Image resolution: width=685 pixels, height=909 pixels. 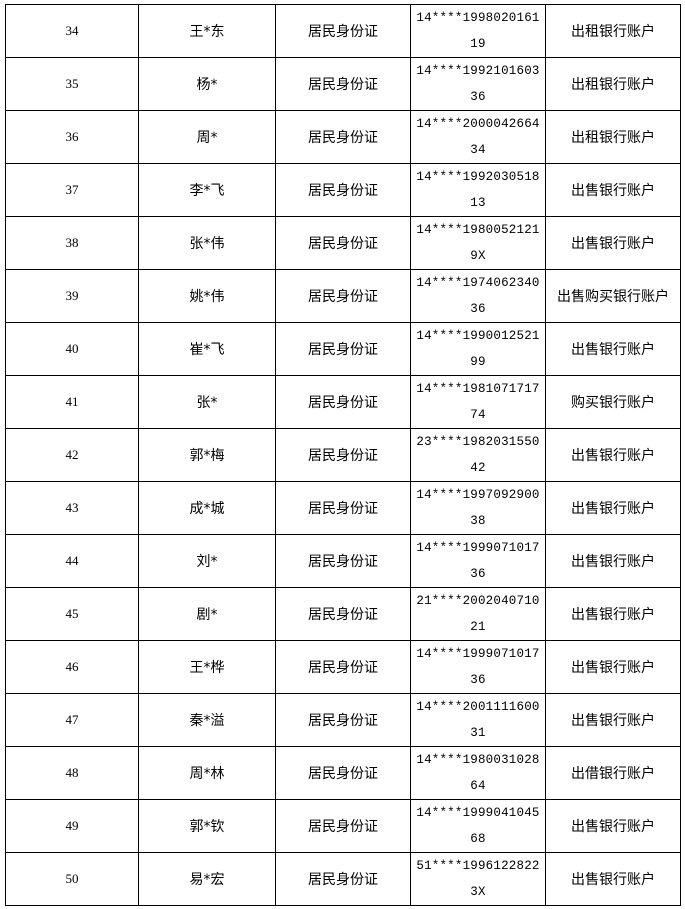 I want to click on id-number-part2: 68, so click(x=478, y=839).